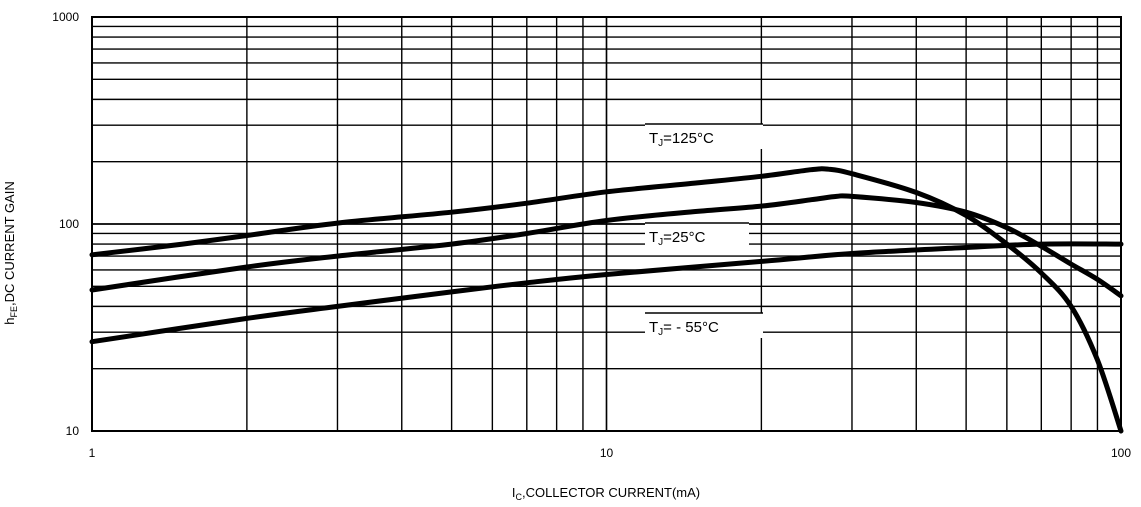  Describe the element at coordinates (684, 237) in the screenshot. I see `series-label-rest: =25°C` at that location.